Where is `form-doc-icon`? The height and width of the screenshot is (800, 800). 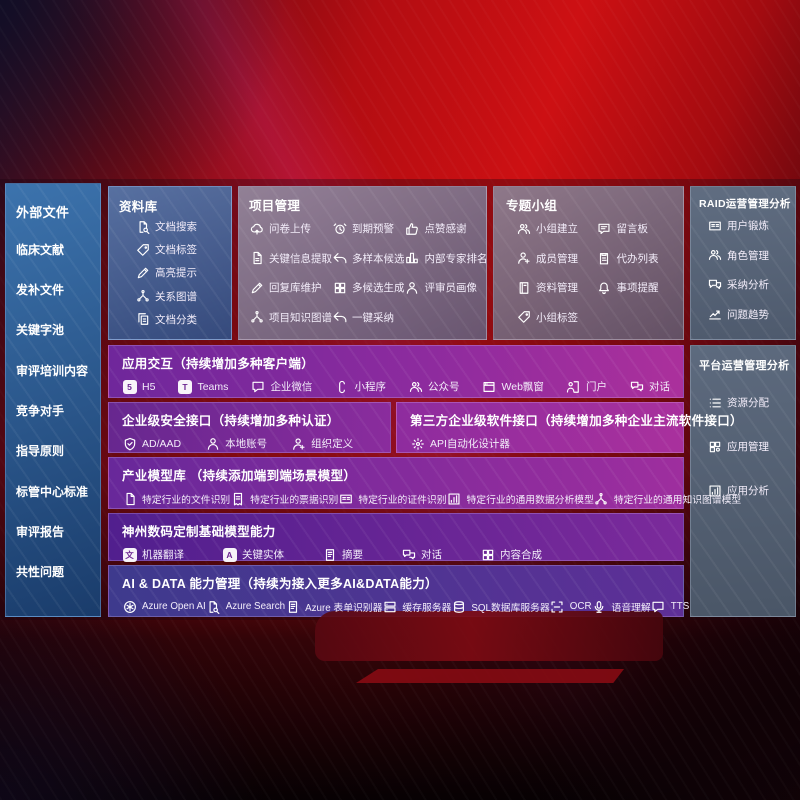 form-doc-icon is located at coordinates (329, 554).